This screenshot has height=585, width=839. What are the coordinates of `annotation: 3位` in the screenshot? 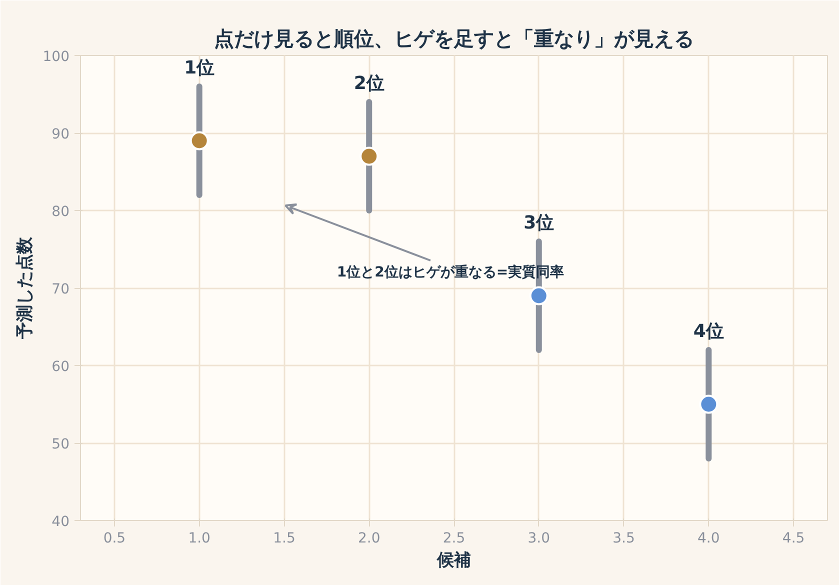 It's located at (539, 223).